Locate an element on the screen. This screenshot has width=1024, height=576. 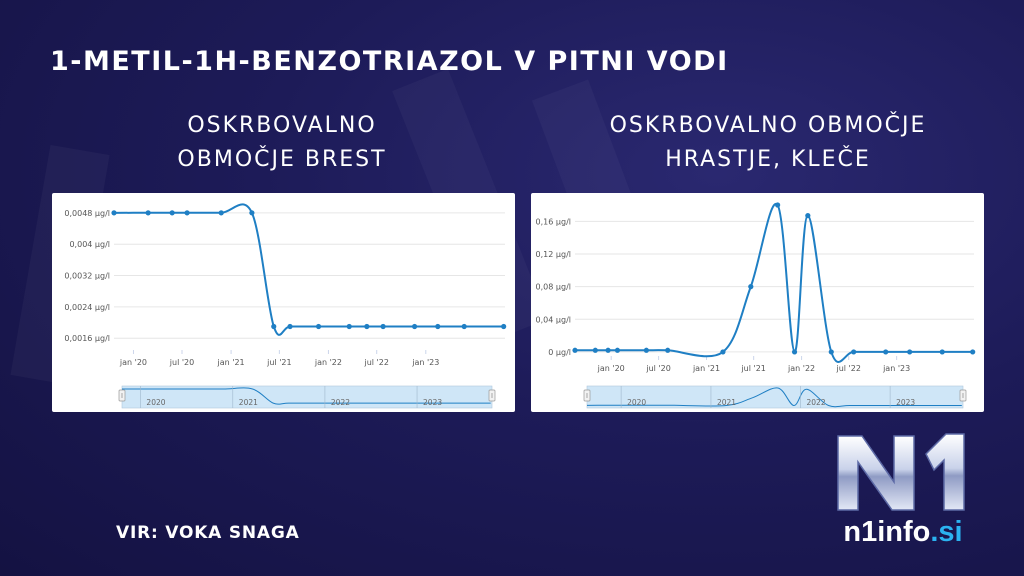
y-tick-label: 0,0024 µg/l is located at coordinates (87, 307).